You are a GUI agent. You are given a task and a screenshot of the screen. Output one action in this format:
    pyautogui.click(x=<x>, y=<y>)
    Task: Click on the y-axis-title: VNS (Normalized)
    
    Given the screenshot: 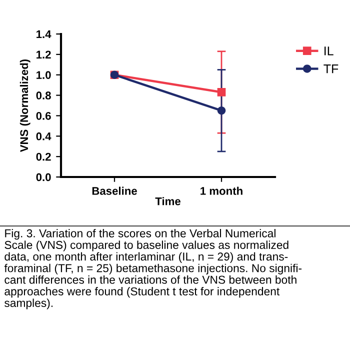 What is the action you would take?
    pyautogui.click(x=25, y=105)
    